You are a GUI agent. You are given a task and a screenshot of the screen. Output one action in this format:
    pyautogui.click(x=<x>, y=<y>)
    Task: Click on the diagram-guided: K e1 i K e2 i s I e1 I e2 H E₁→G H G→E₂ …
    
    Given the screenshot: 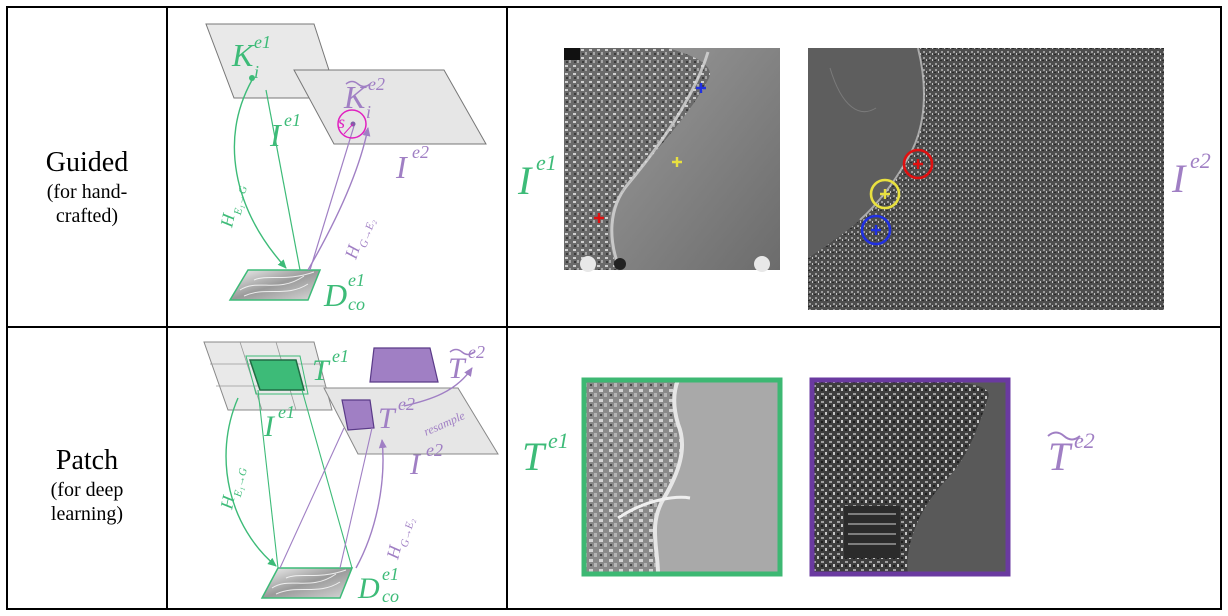 What is the action you would take?
    pyautogui.click(x=346, y=168)
    